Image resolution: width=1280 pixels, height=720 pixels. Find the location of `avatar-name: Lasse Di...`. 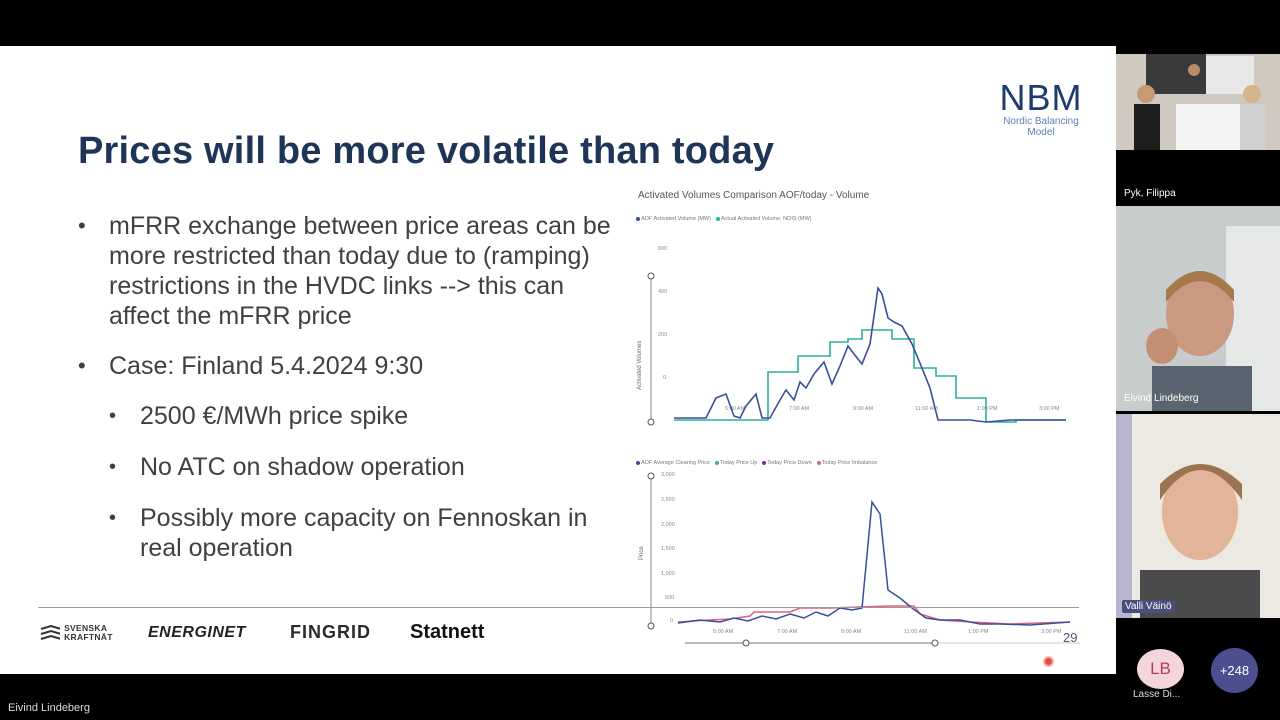

avatar-name: Lasse Di... is located at coordinates (1157, 694).